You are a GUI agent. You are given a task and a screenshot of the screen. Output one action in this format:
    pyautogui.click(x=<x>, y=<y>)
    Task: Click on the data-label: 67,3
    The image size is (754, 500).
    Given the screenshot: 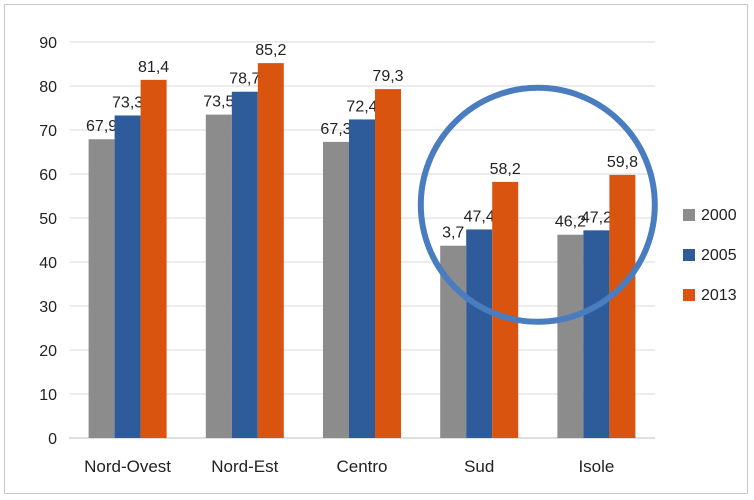 What is the action you would take?
    pyautogui.click(x=335, y=129)
    